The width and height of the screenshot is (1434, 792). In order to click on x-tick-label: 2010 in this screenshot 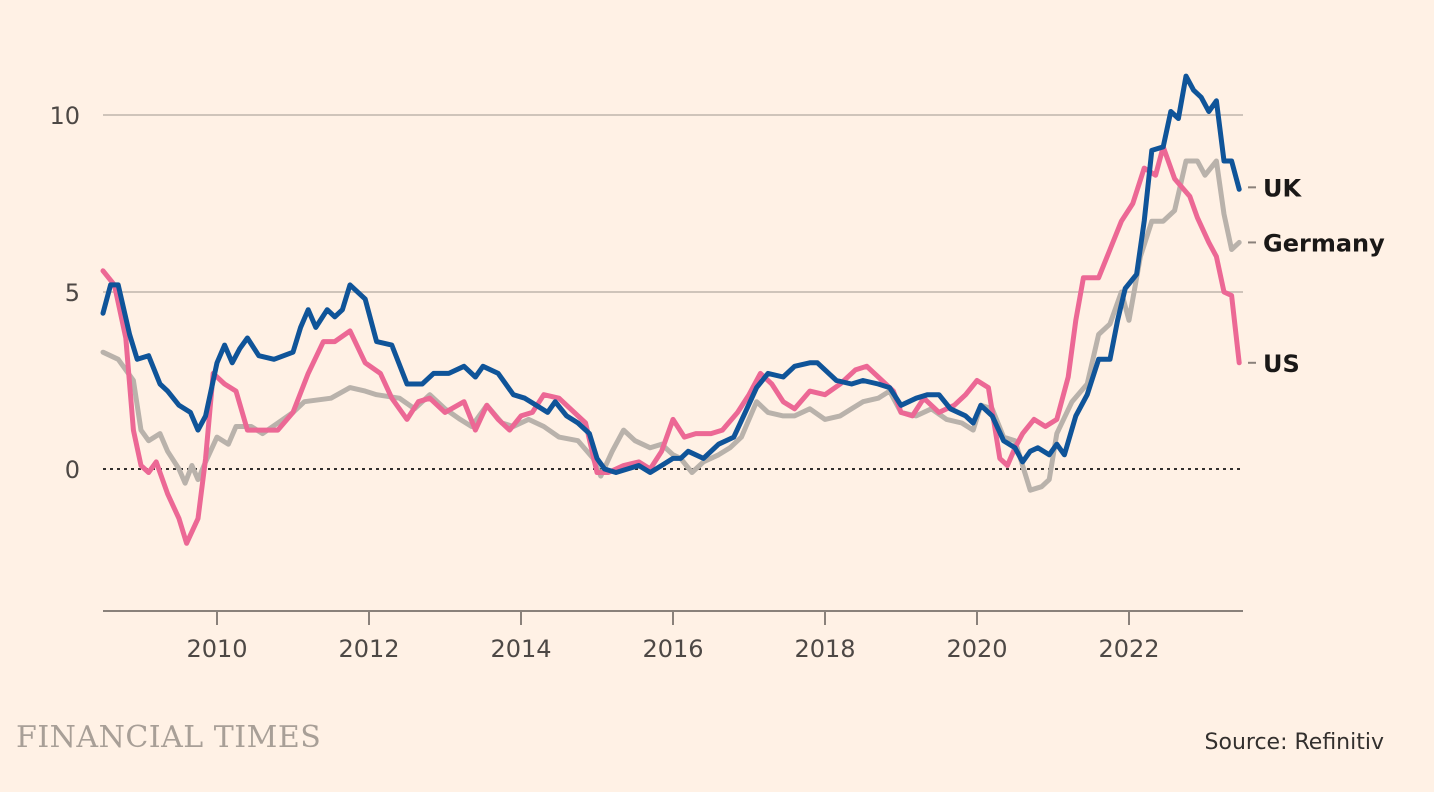, I will do `click(216, 649)`.